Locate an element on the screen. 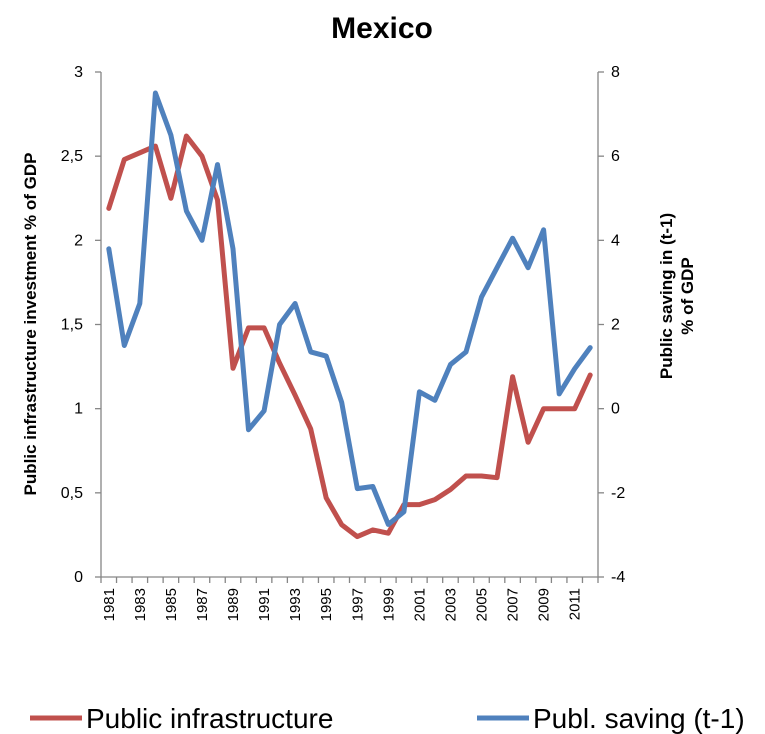 The image size is (765, 734). chart-title: Mexico is located at coordinates (382, 28).